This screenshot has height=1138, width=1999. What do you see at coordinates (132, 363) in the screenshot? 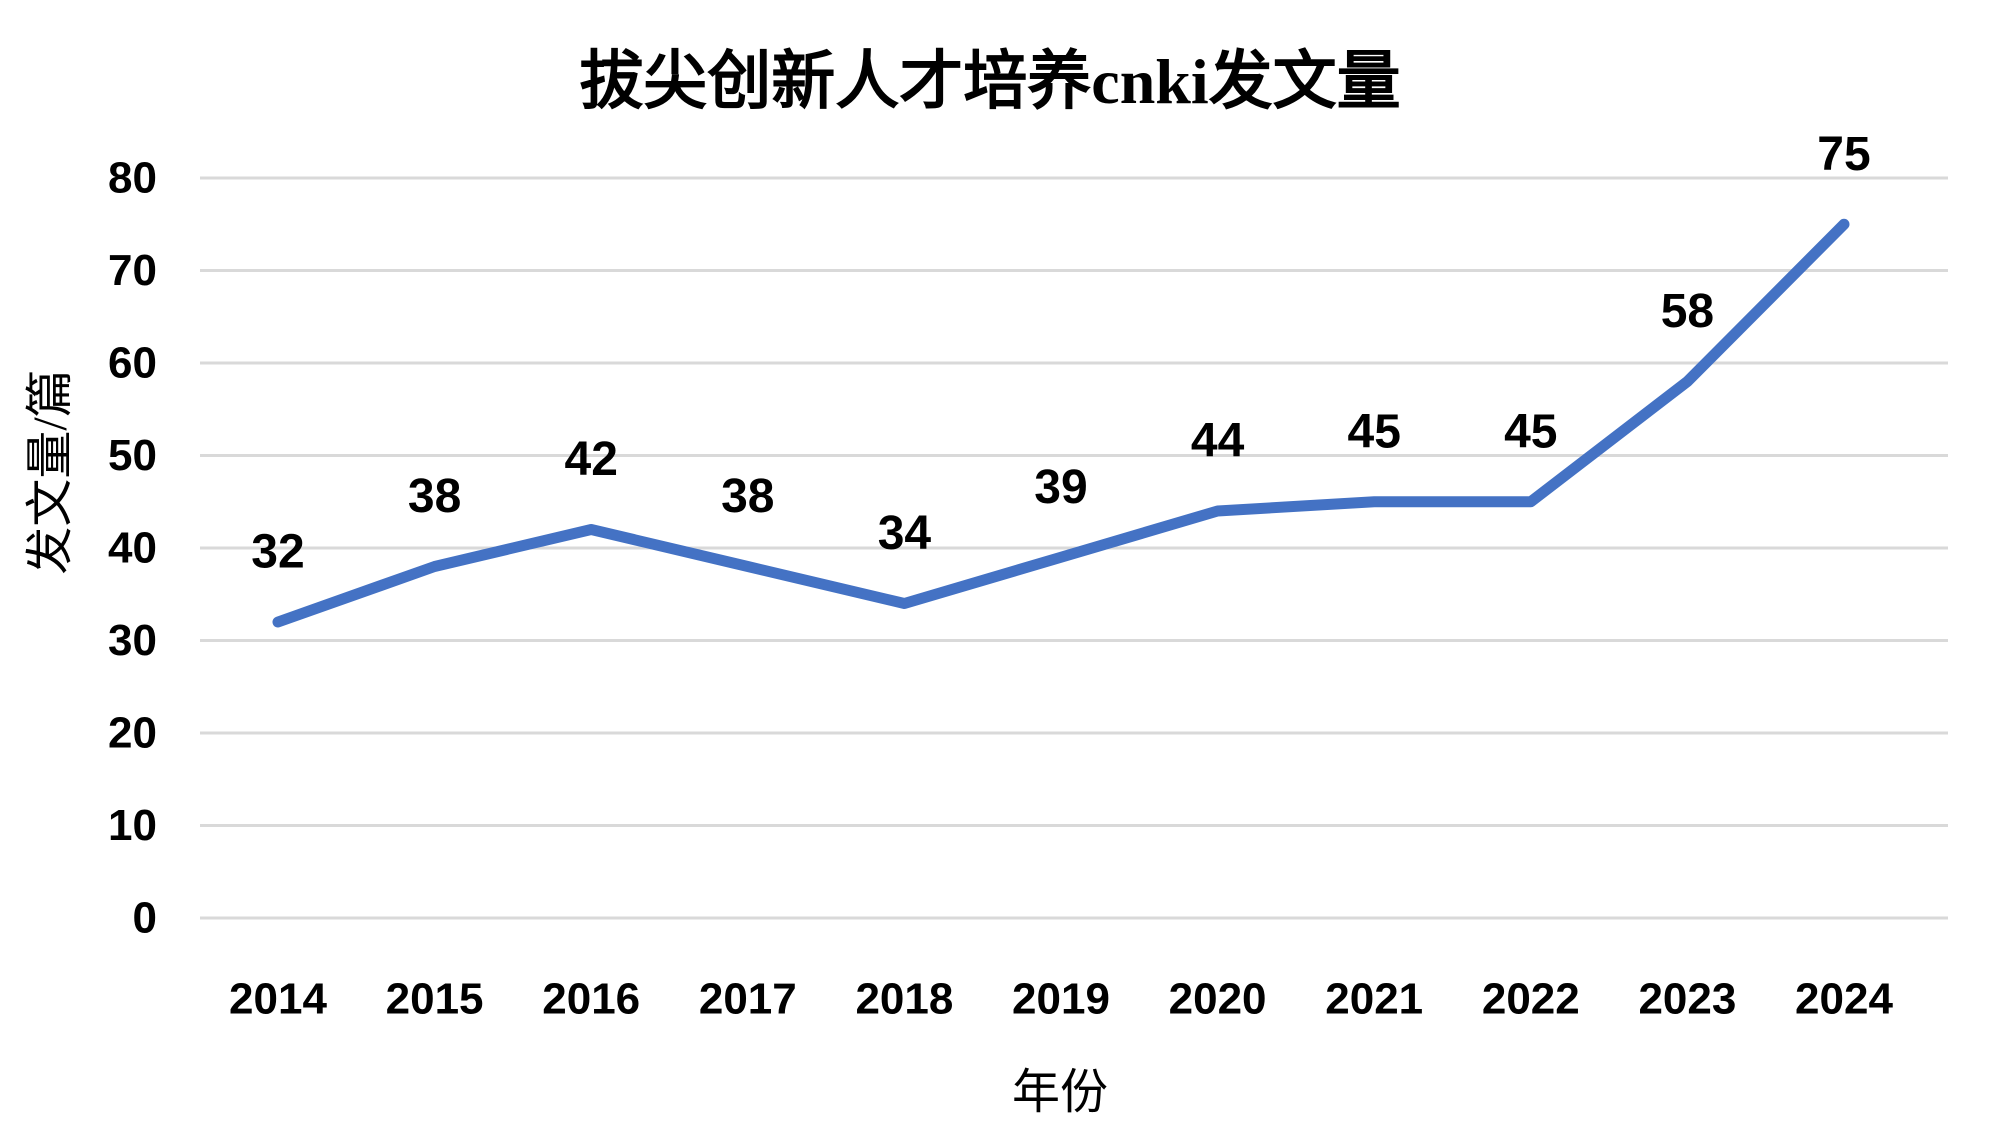
I see `y-tick-label: 60` at bounding box center [132, 363].